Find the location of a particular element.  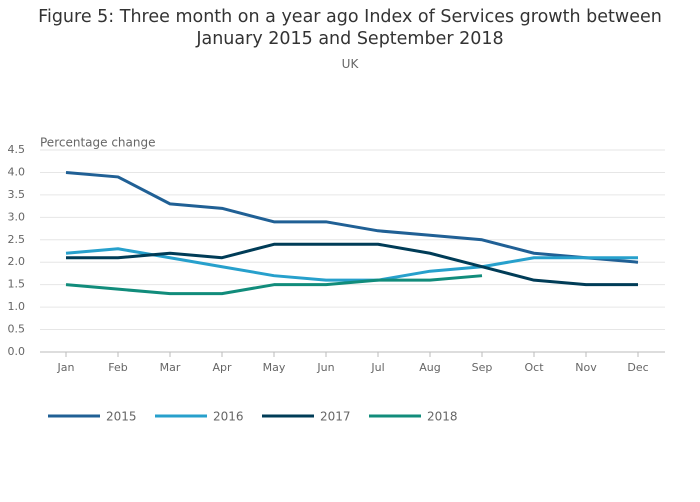

x-tick-label: May is located at coordinates (274, 367).